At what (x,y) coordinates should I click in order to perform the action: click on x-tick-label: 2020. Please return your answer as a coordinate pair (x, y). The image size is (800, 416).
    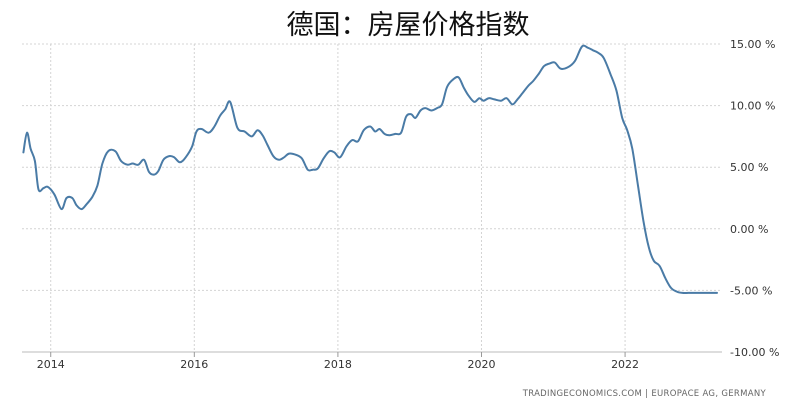
    Looking at the image, I should click on (481, 364).